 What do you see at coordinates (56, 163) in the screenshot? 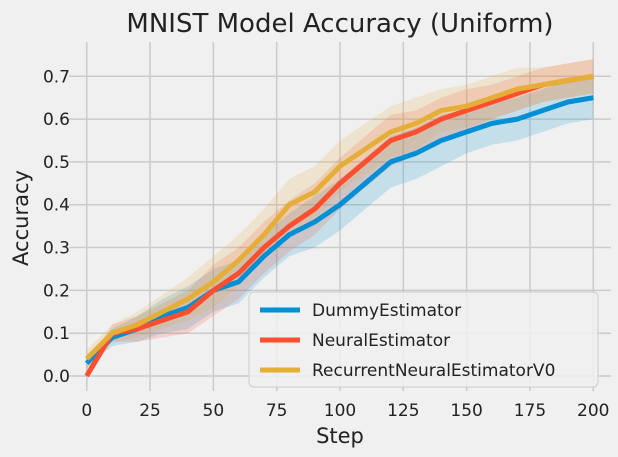
I see `y-tick-label: 0.5` at bounding box center [56, 163].